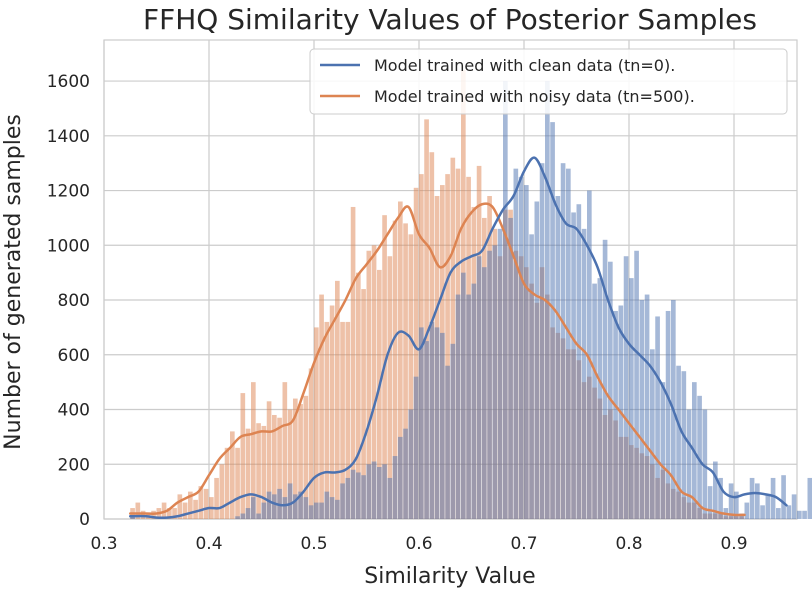 Image resolution: width=812 pixels, height=594 pixels. What do you see at coordinates (208, 544) in the screenshot?
I see `x-tick-label: 0.4` at bounding box center [208, 544].